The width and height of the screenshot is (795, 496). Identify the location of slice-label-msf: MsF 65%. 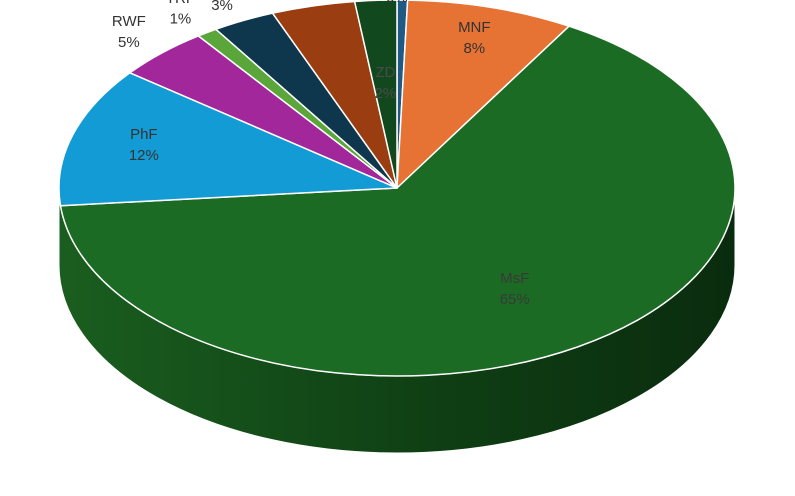
(515, 289).